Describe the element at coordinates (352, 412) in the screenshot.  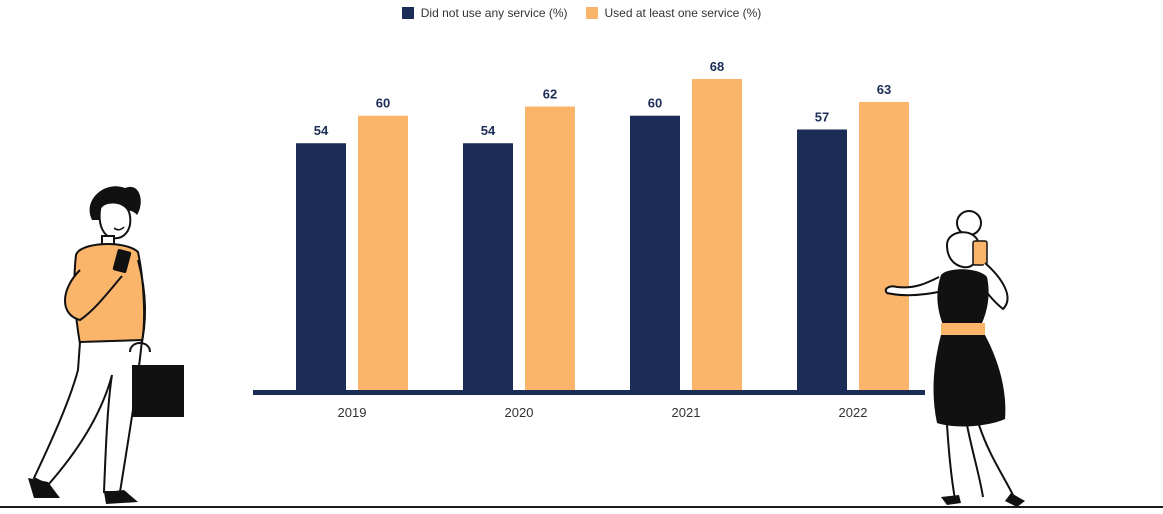
I see `x-tick-label-2019: 2019` at that location.